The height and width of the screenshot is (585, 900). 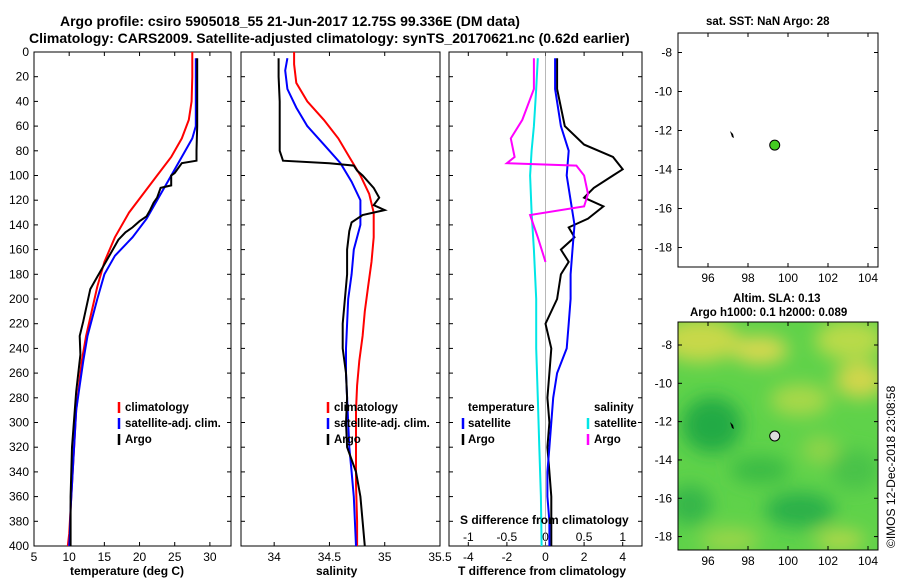 I want to click on y-tick-label: 200, so click(x=19, y=299).